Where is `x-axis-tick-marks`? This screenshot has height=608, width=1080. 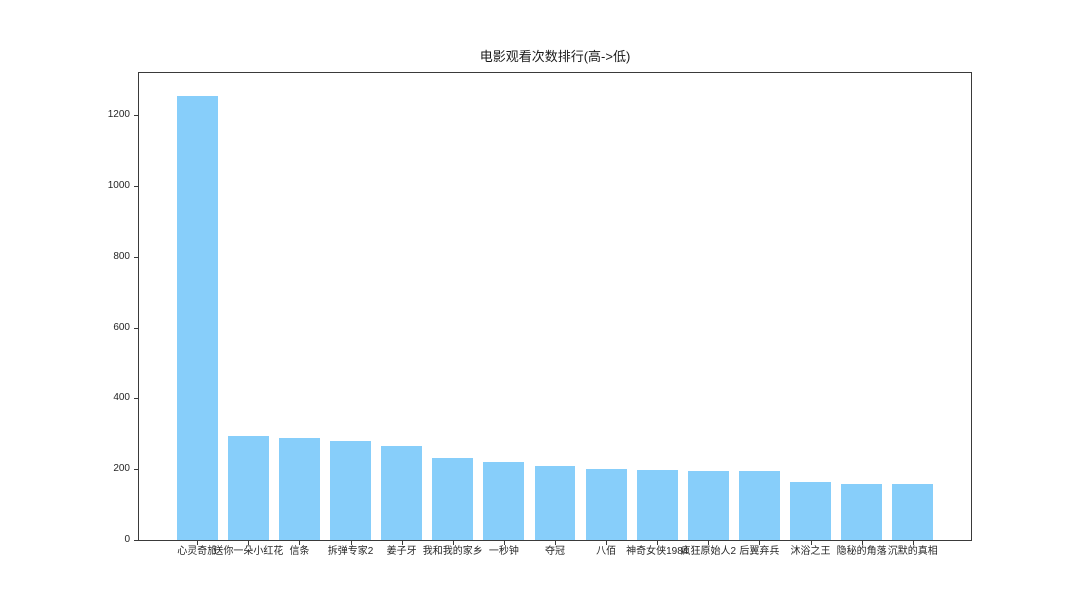 x-axis-tick-marks is located at coordinates (555, 543).